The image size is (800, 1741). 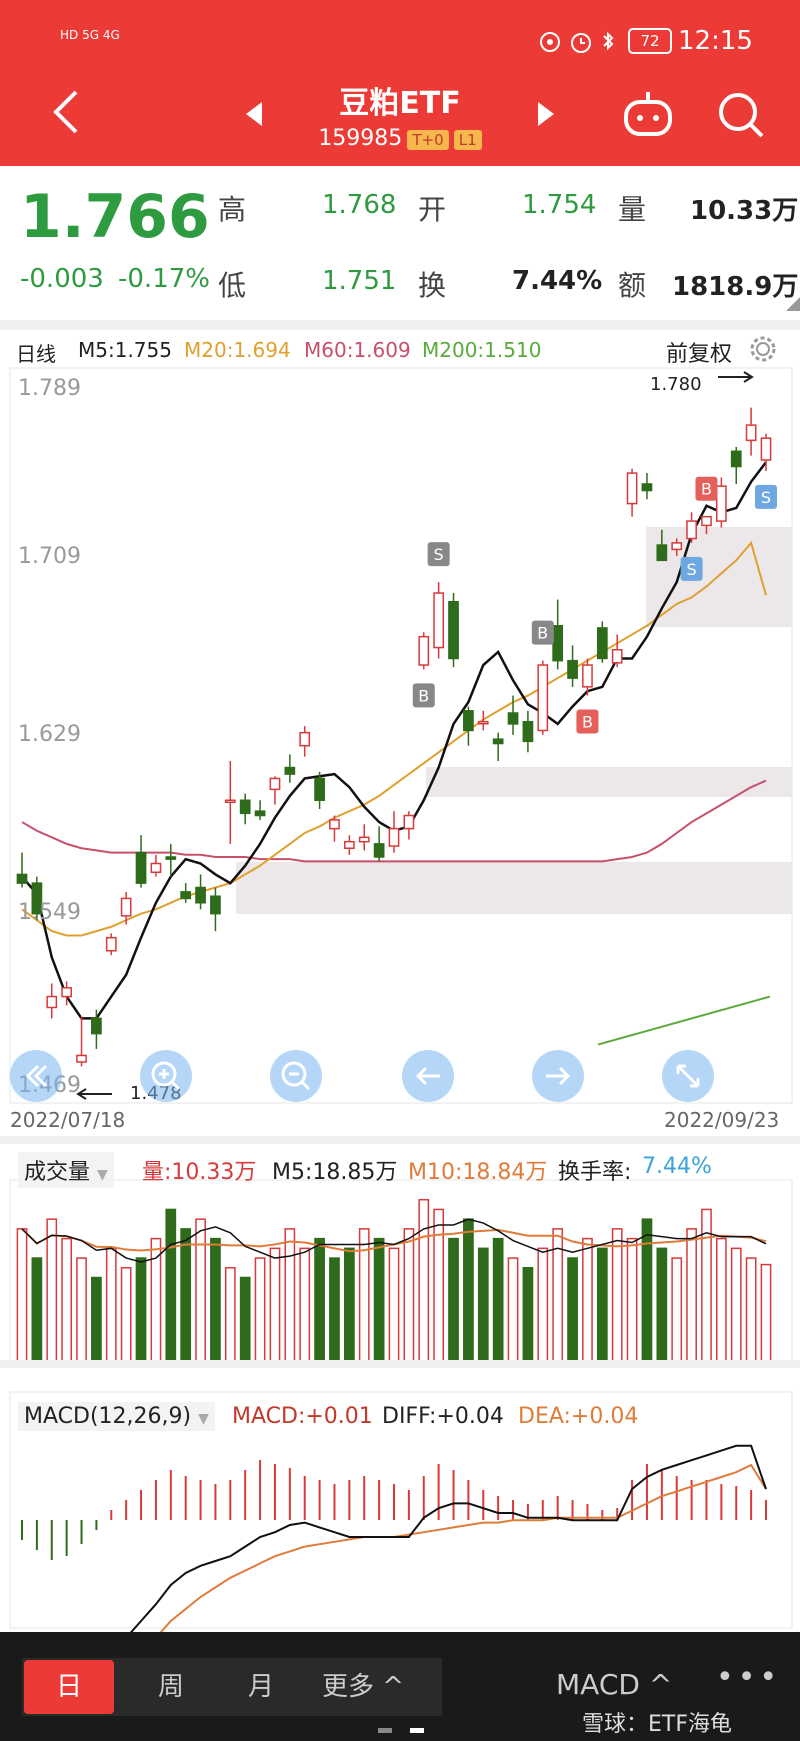 What do you see at coordinates (478, 1172) in the screenshot?
I see `volume-m10: M10:18.84万` at bounding box center [478, 1172].